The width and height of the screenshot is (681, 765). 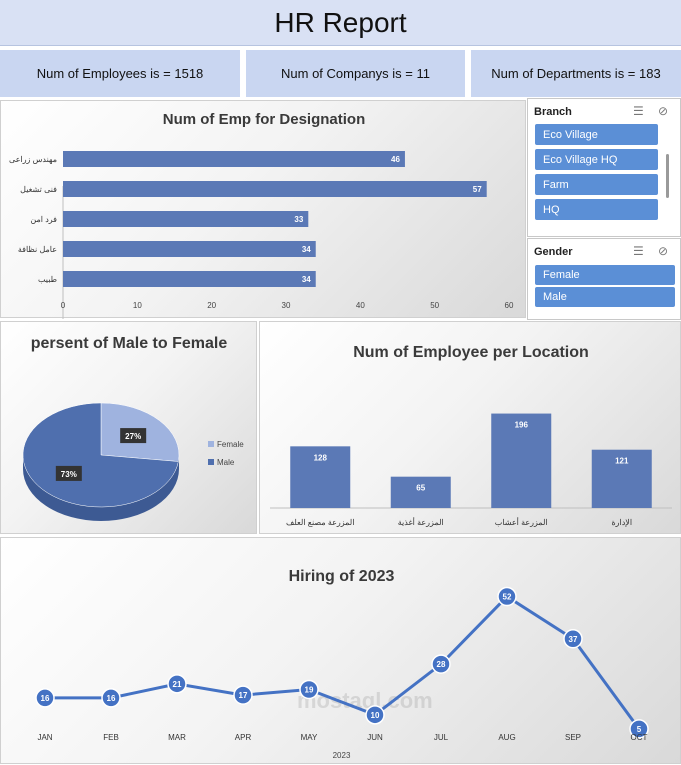 I want to click on gender-item-male: Male, so click(x=605, y=297).